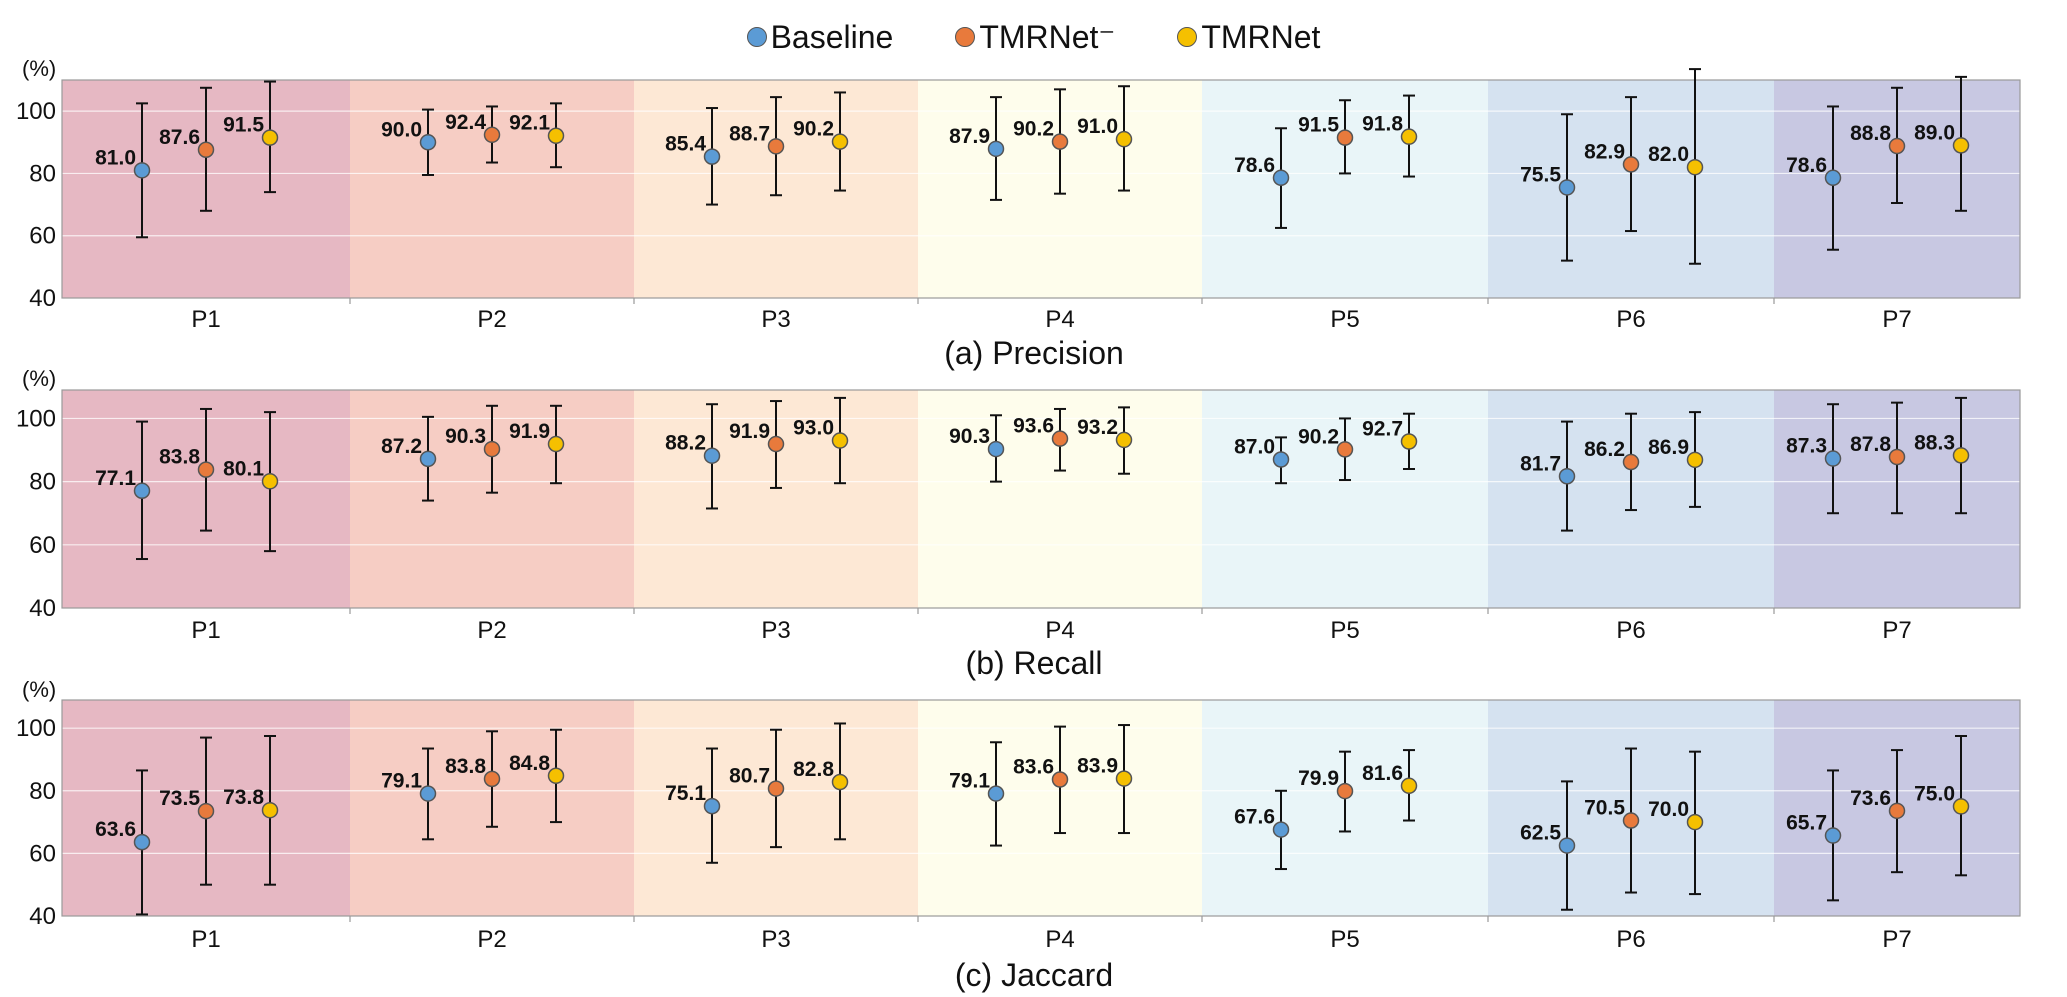 The height and width of the screenshot is (997, 2067). What do you see at coordinates (1631, 164) in the screenshot?
I see `panel-1-p6-tmrnet-minus-point` at bounding box center [1631, 164].